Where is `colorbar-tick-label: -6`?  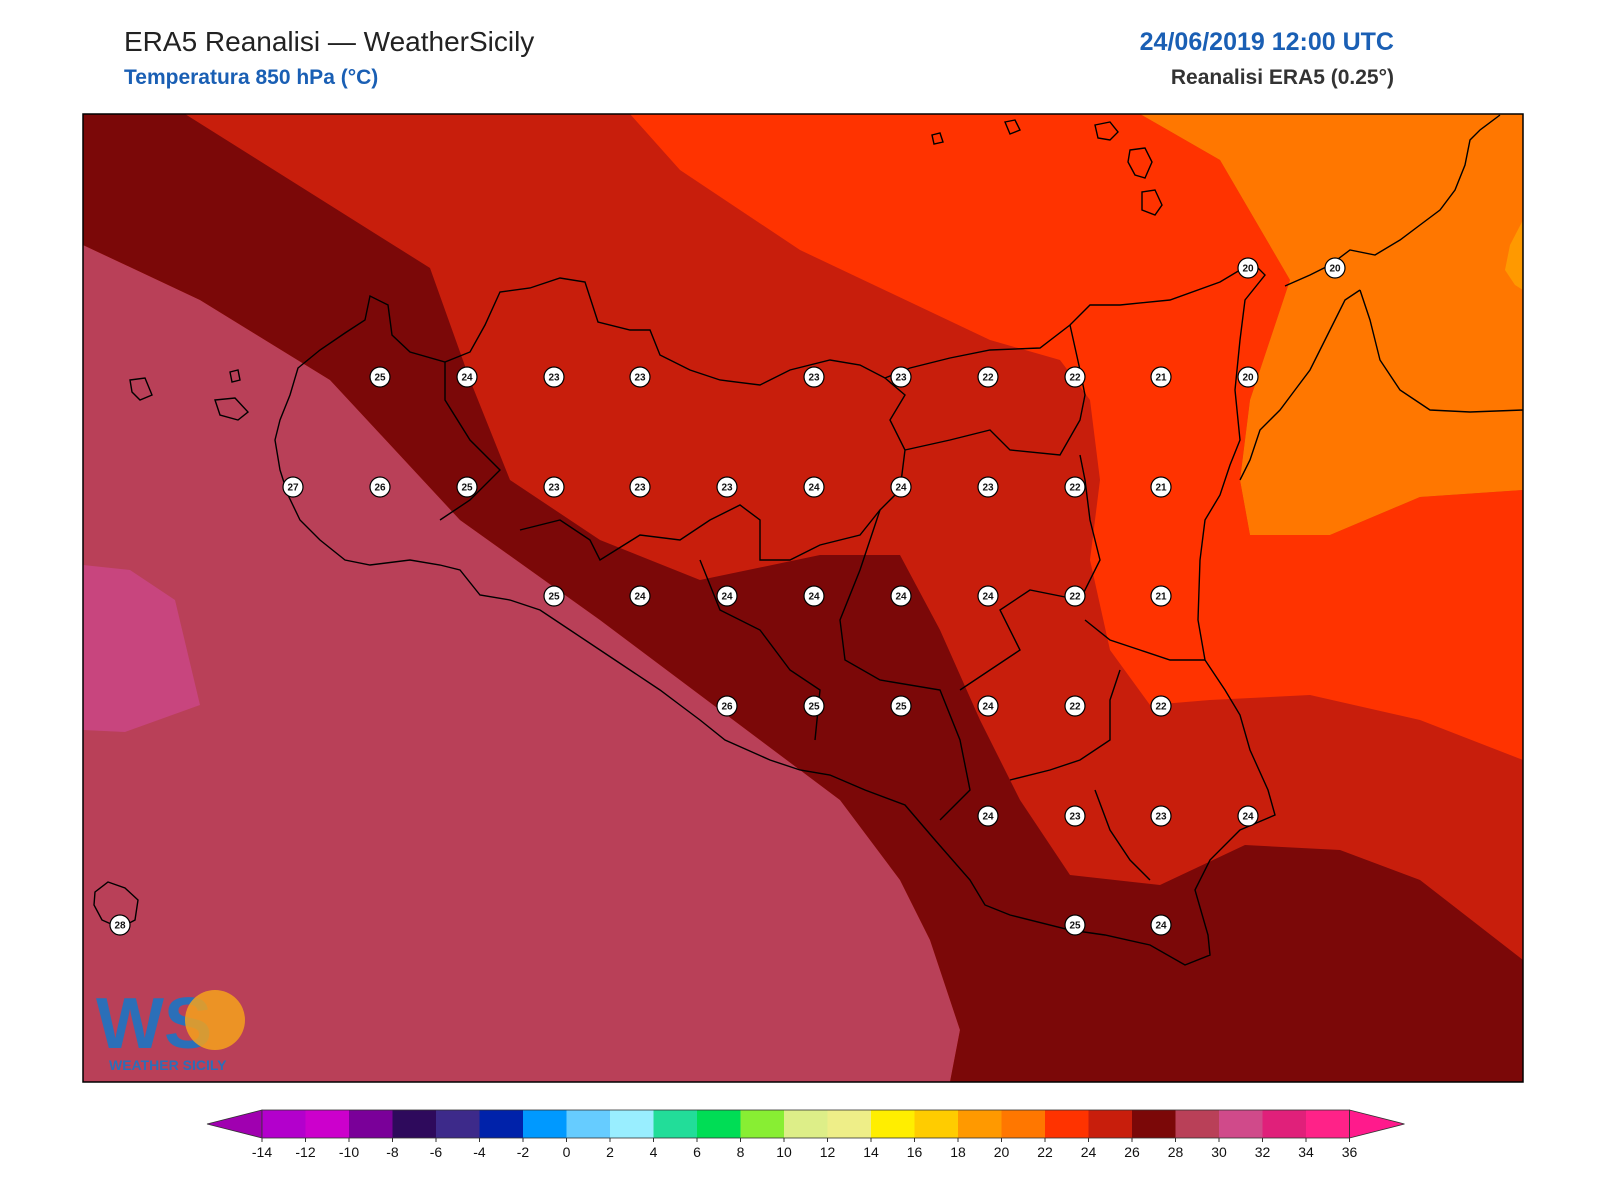
colorbar-tick-label: -6 is located at coordinates (436, 1152).